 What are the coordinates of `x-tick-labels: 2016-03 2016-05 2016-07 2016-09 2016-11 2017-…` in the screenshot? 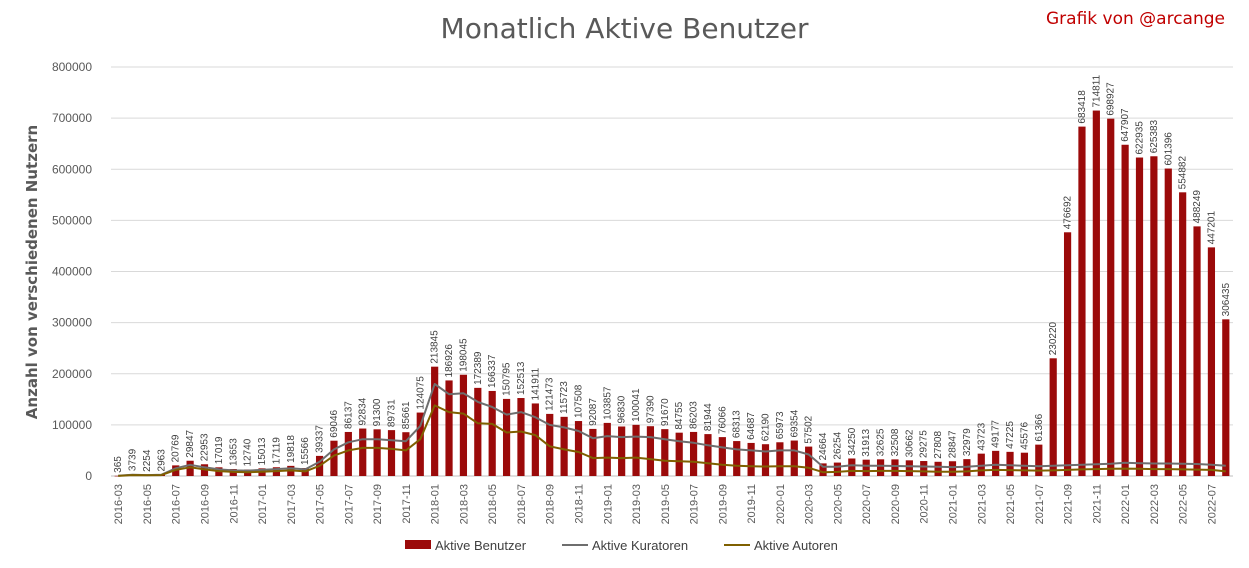 It's located at (665, 504).